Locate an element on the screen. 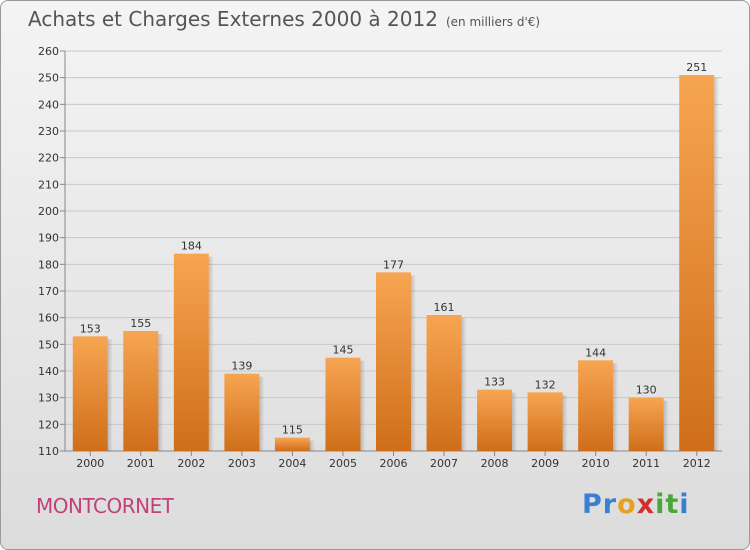  data-label: 144 is located at coordinates (595, 352).